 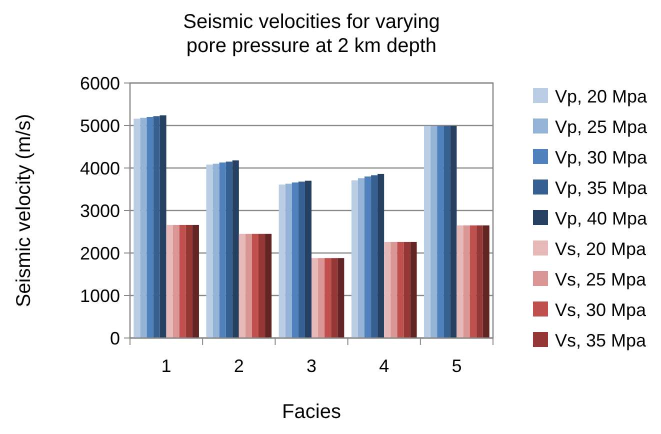 I want to click on chart-title: Seismic velocities for varying pore pressure at 2 km depth, so click(x=311, y=34).